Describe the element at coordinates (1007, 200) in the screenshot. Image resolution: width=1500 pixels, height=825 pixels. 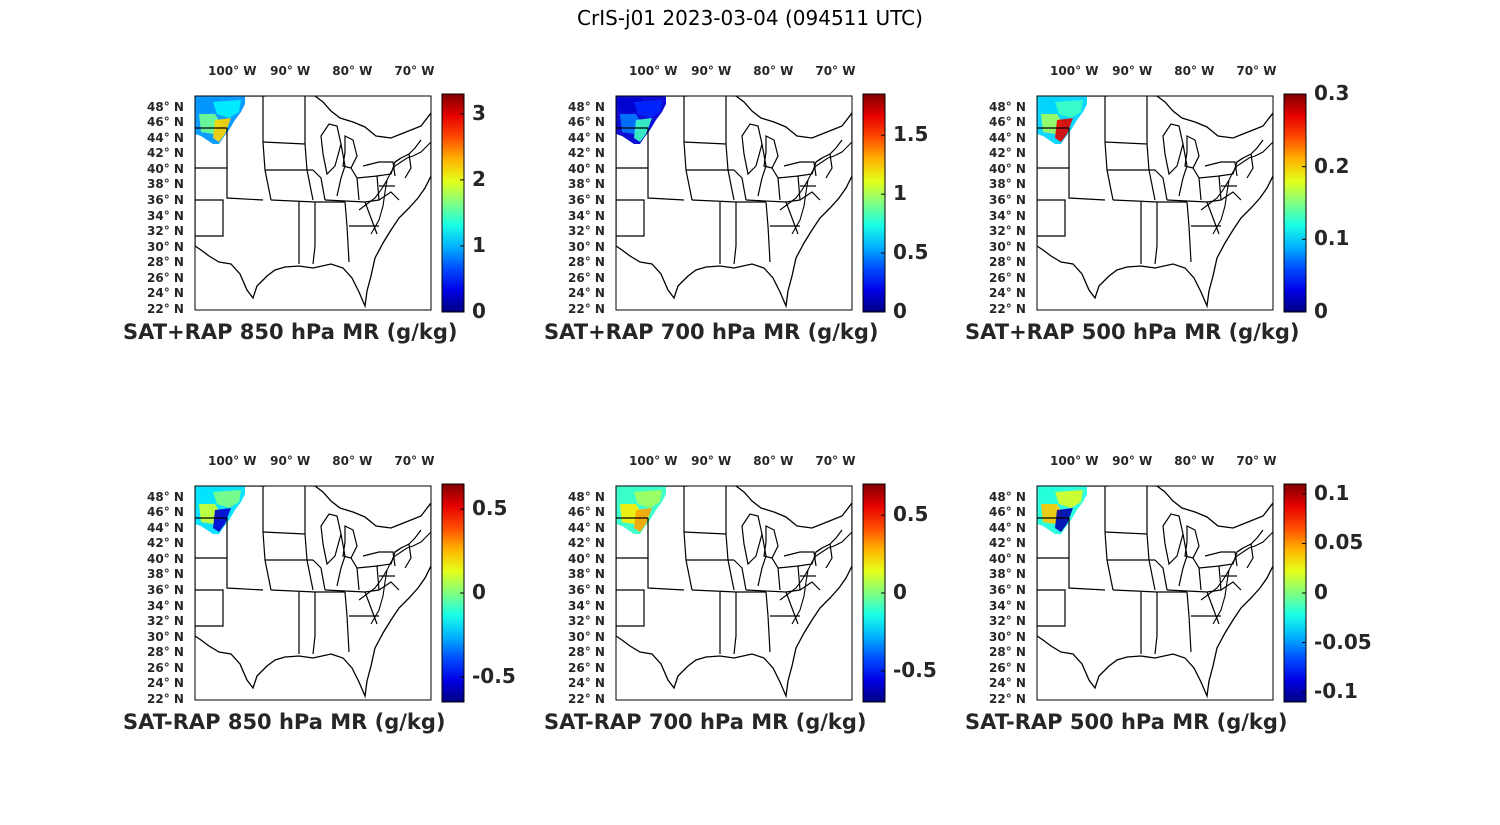
I see `latitude-label: 36° N` at that location.